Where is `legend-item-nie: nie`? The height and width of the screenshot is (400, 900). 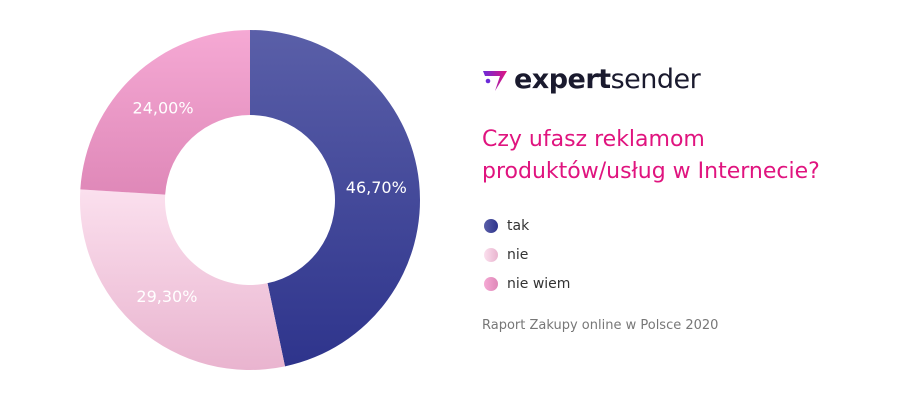 legend-item-nie: nie is located at coordinates (527, 254).